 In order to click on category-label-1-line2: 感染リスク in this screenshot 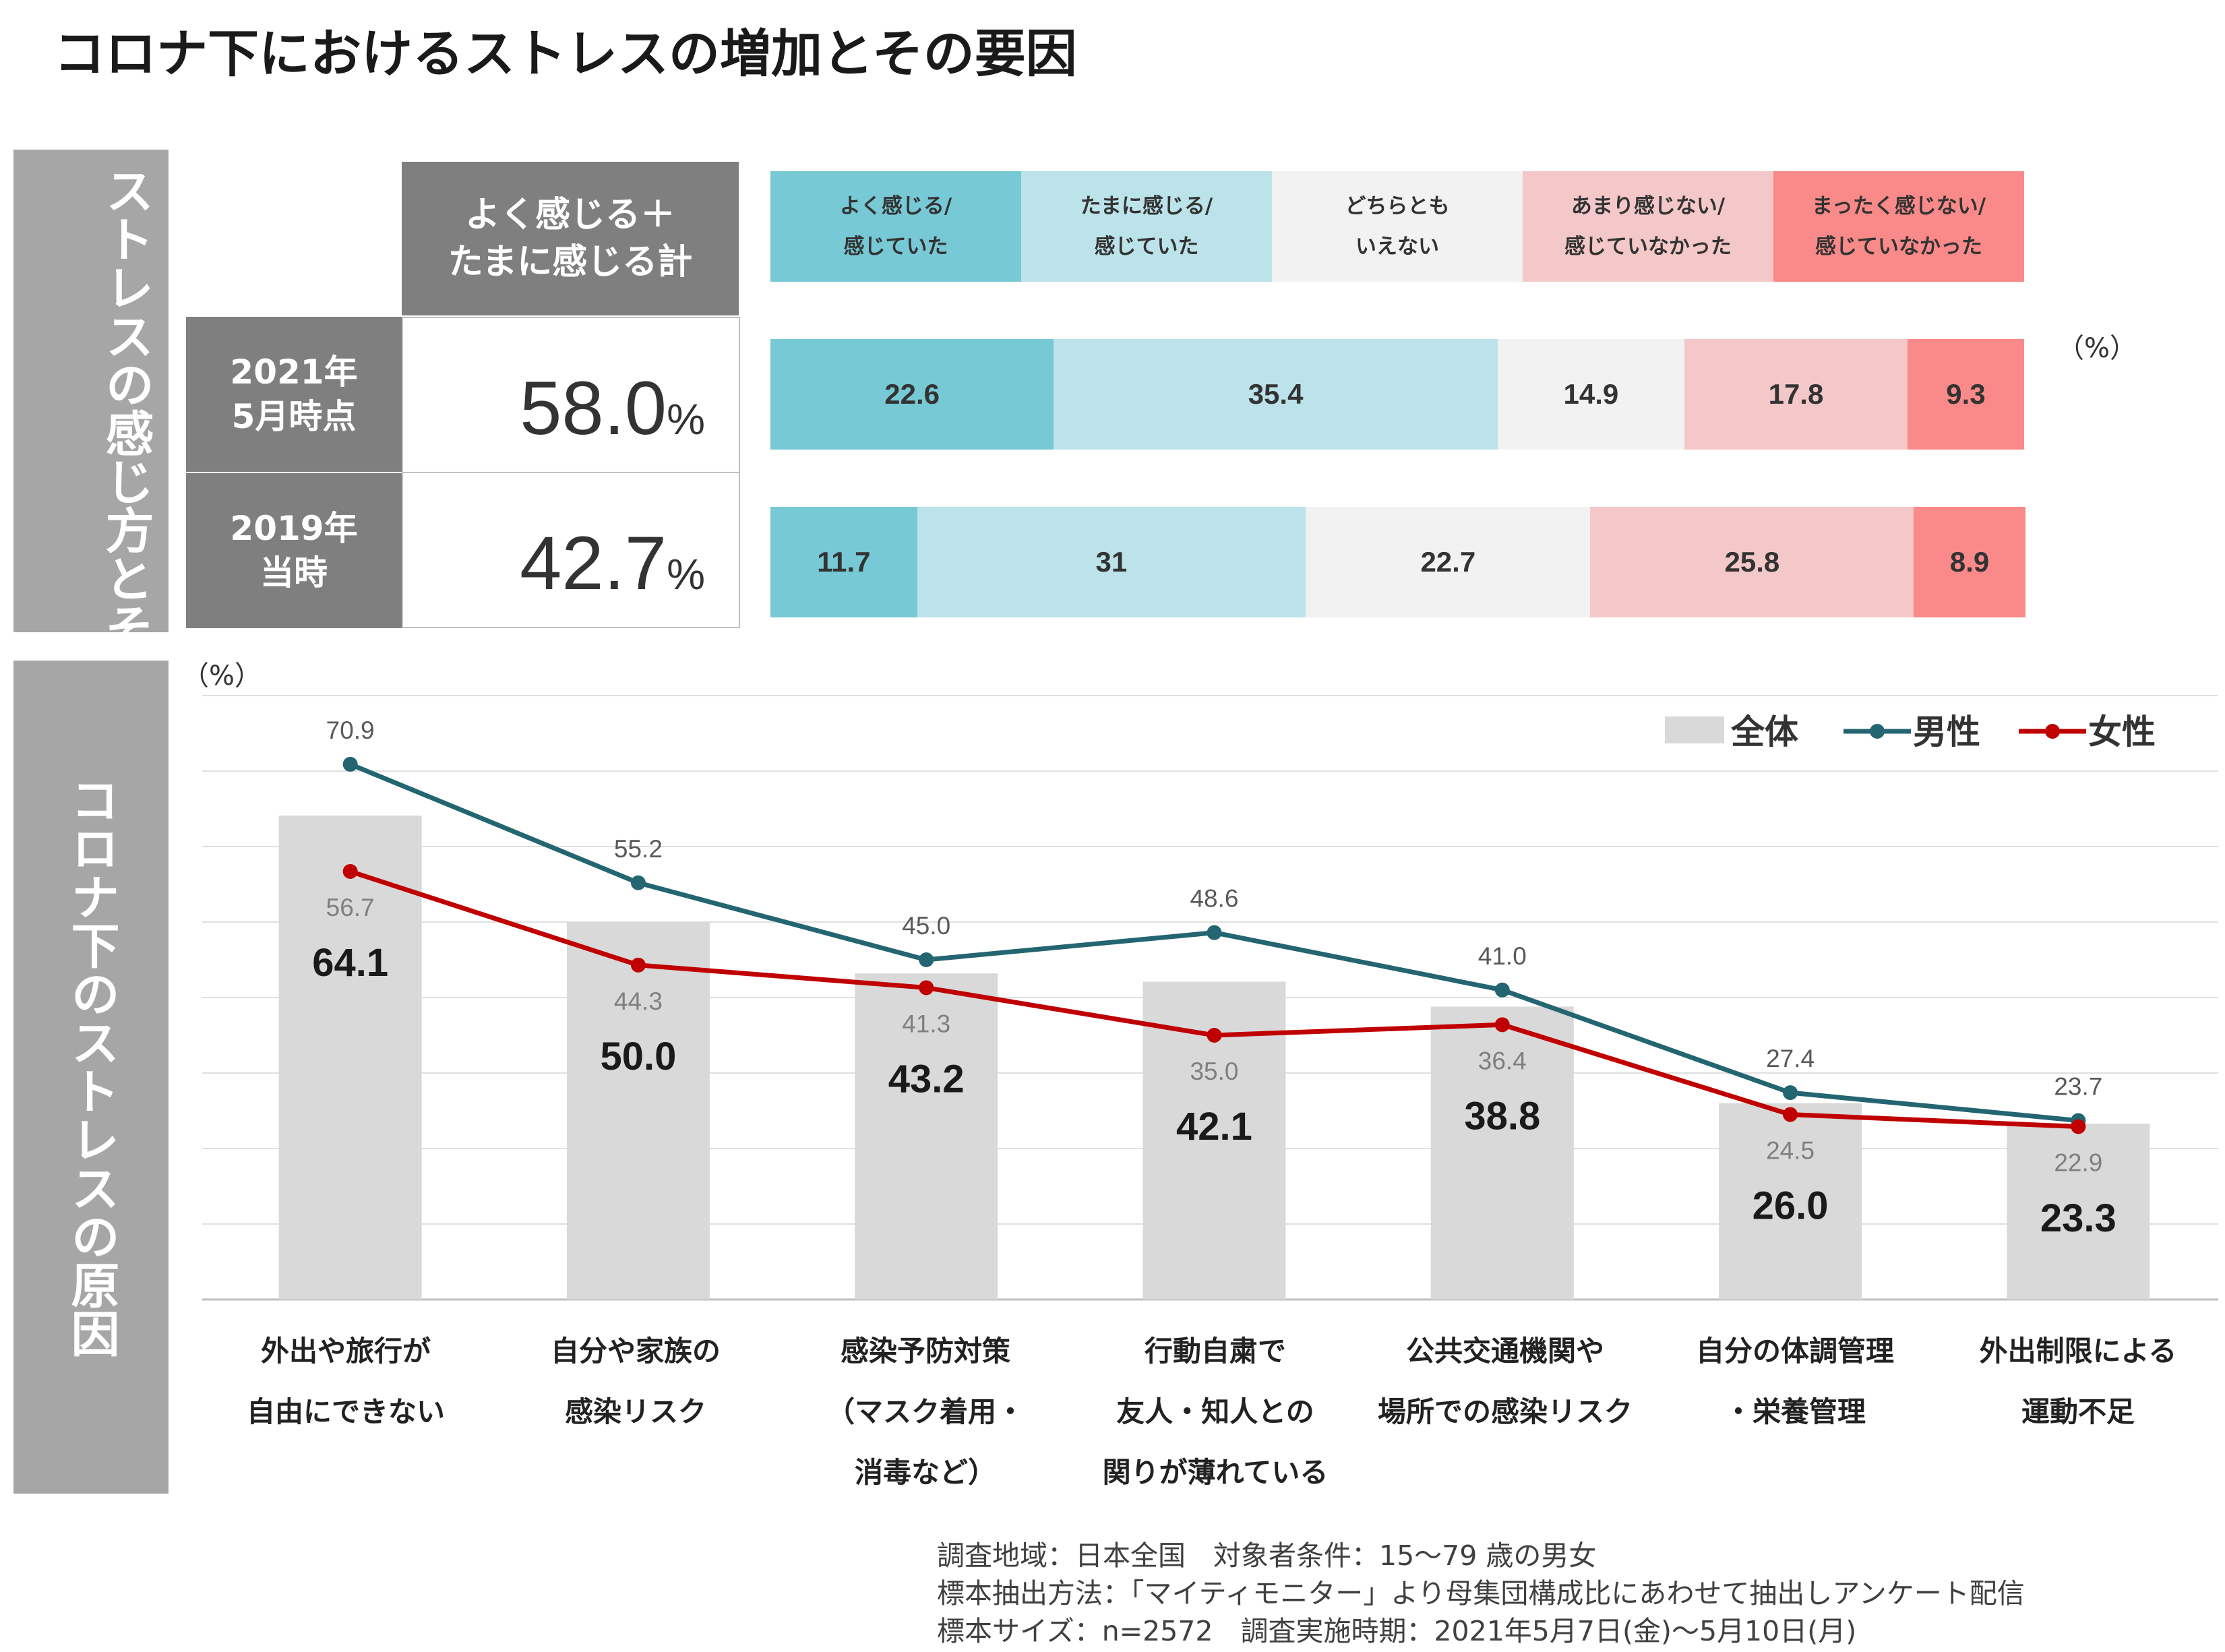, I will do `click(635, 1411)`.